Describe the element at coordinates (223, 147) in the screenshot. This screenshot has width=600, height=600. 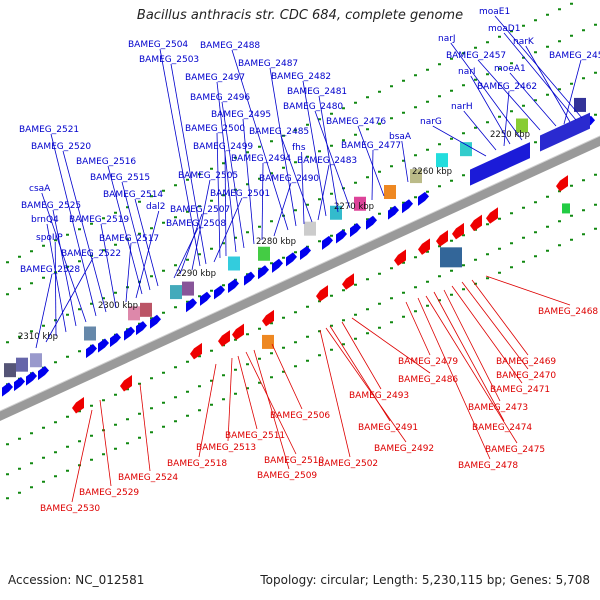
I see `forward-gene-label: BAMEG_2499` at that location.